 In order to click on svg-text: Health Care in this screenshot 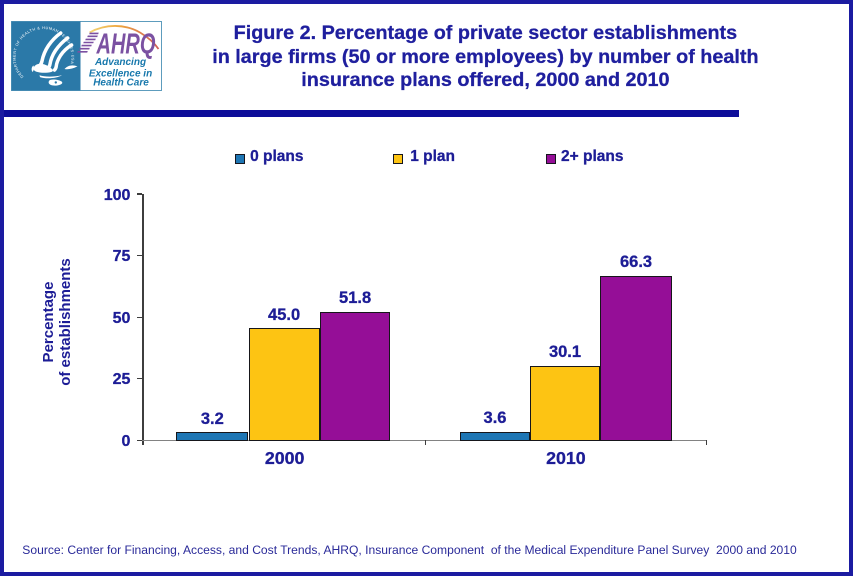, I will do `click(121, 83)`.